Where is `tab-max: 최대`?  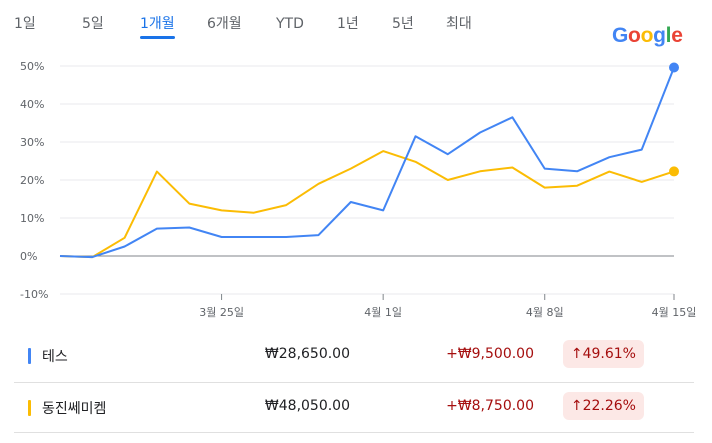 tab-max: 최대 is located at coordinates (459, 24).